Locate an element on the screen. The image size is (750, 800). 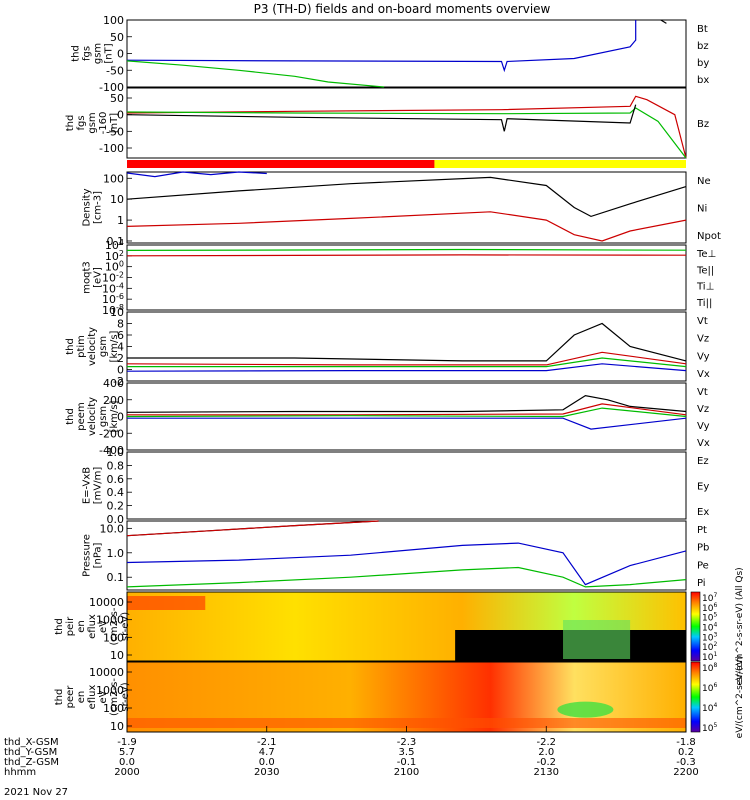
panel-9: 10.0 1.0 0.1 Pressure [nPa] Pt Pb Pe Pi is located at coordinates (395, 555).